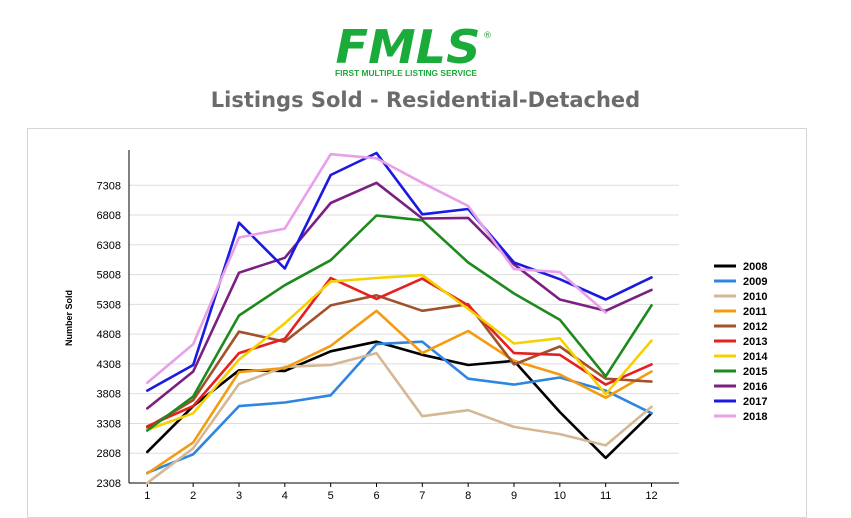 The width and height of the screenshot is (851, 518). Describe the element at coordinates (147, 496) in the screenshot. I see `x-tick-label: 1` at that location.